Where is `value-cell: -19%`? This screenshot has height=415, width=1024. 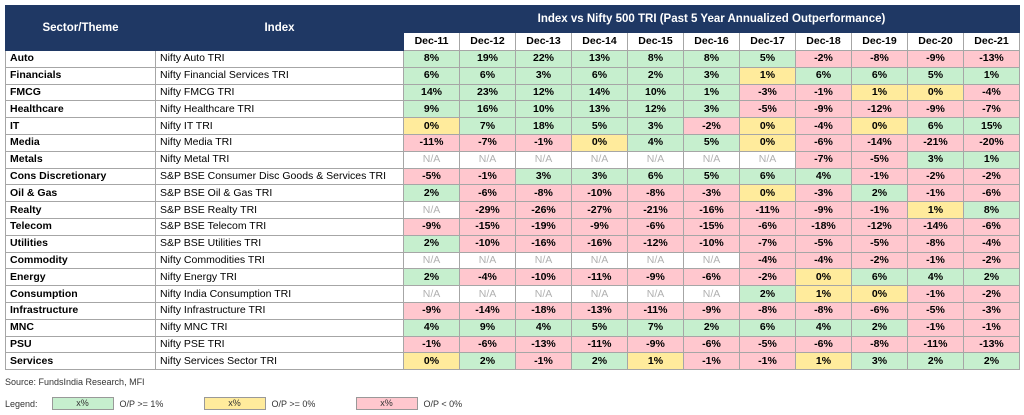 value-cell: -19% is located at coordinates (543, 226).